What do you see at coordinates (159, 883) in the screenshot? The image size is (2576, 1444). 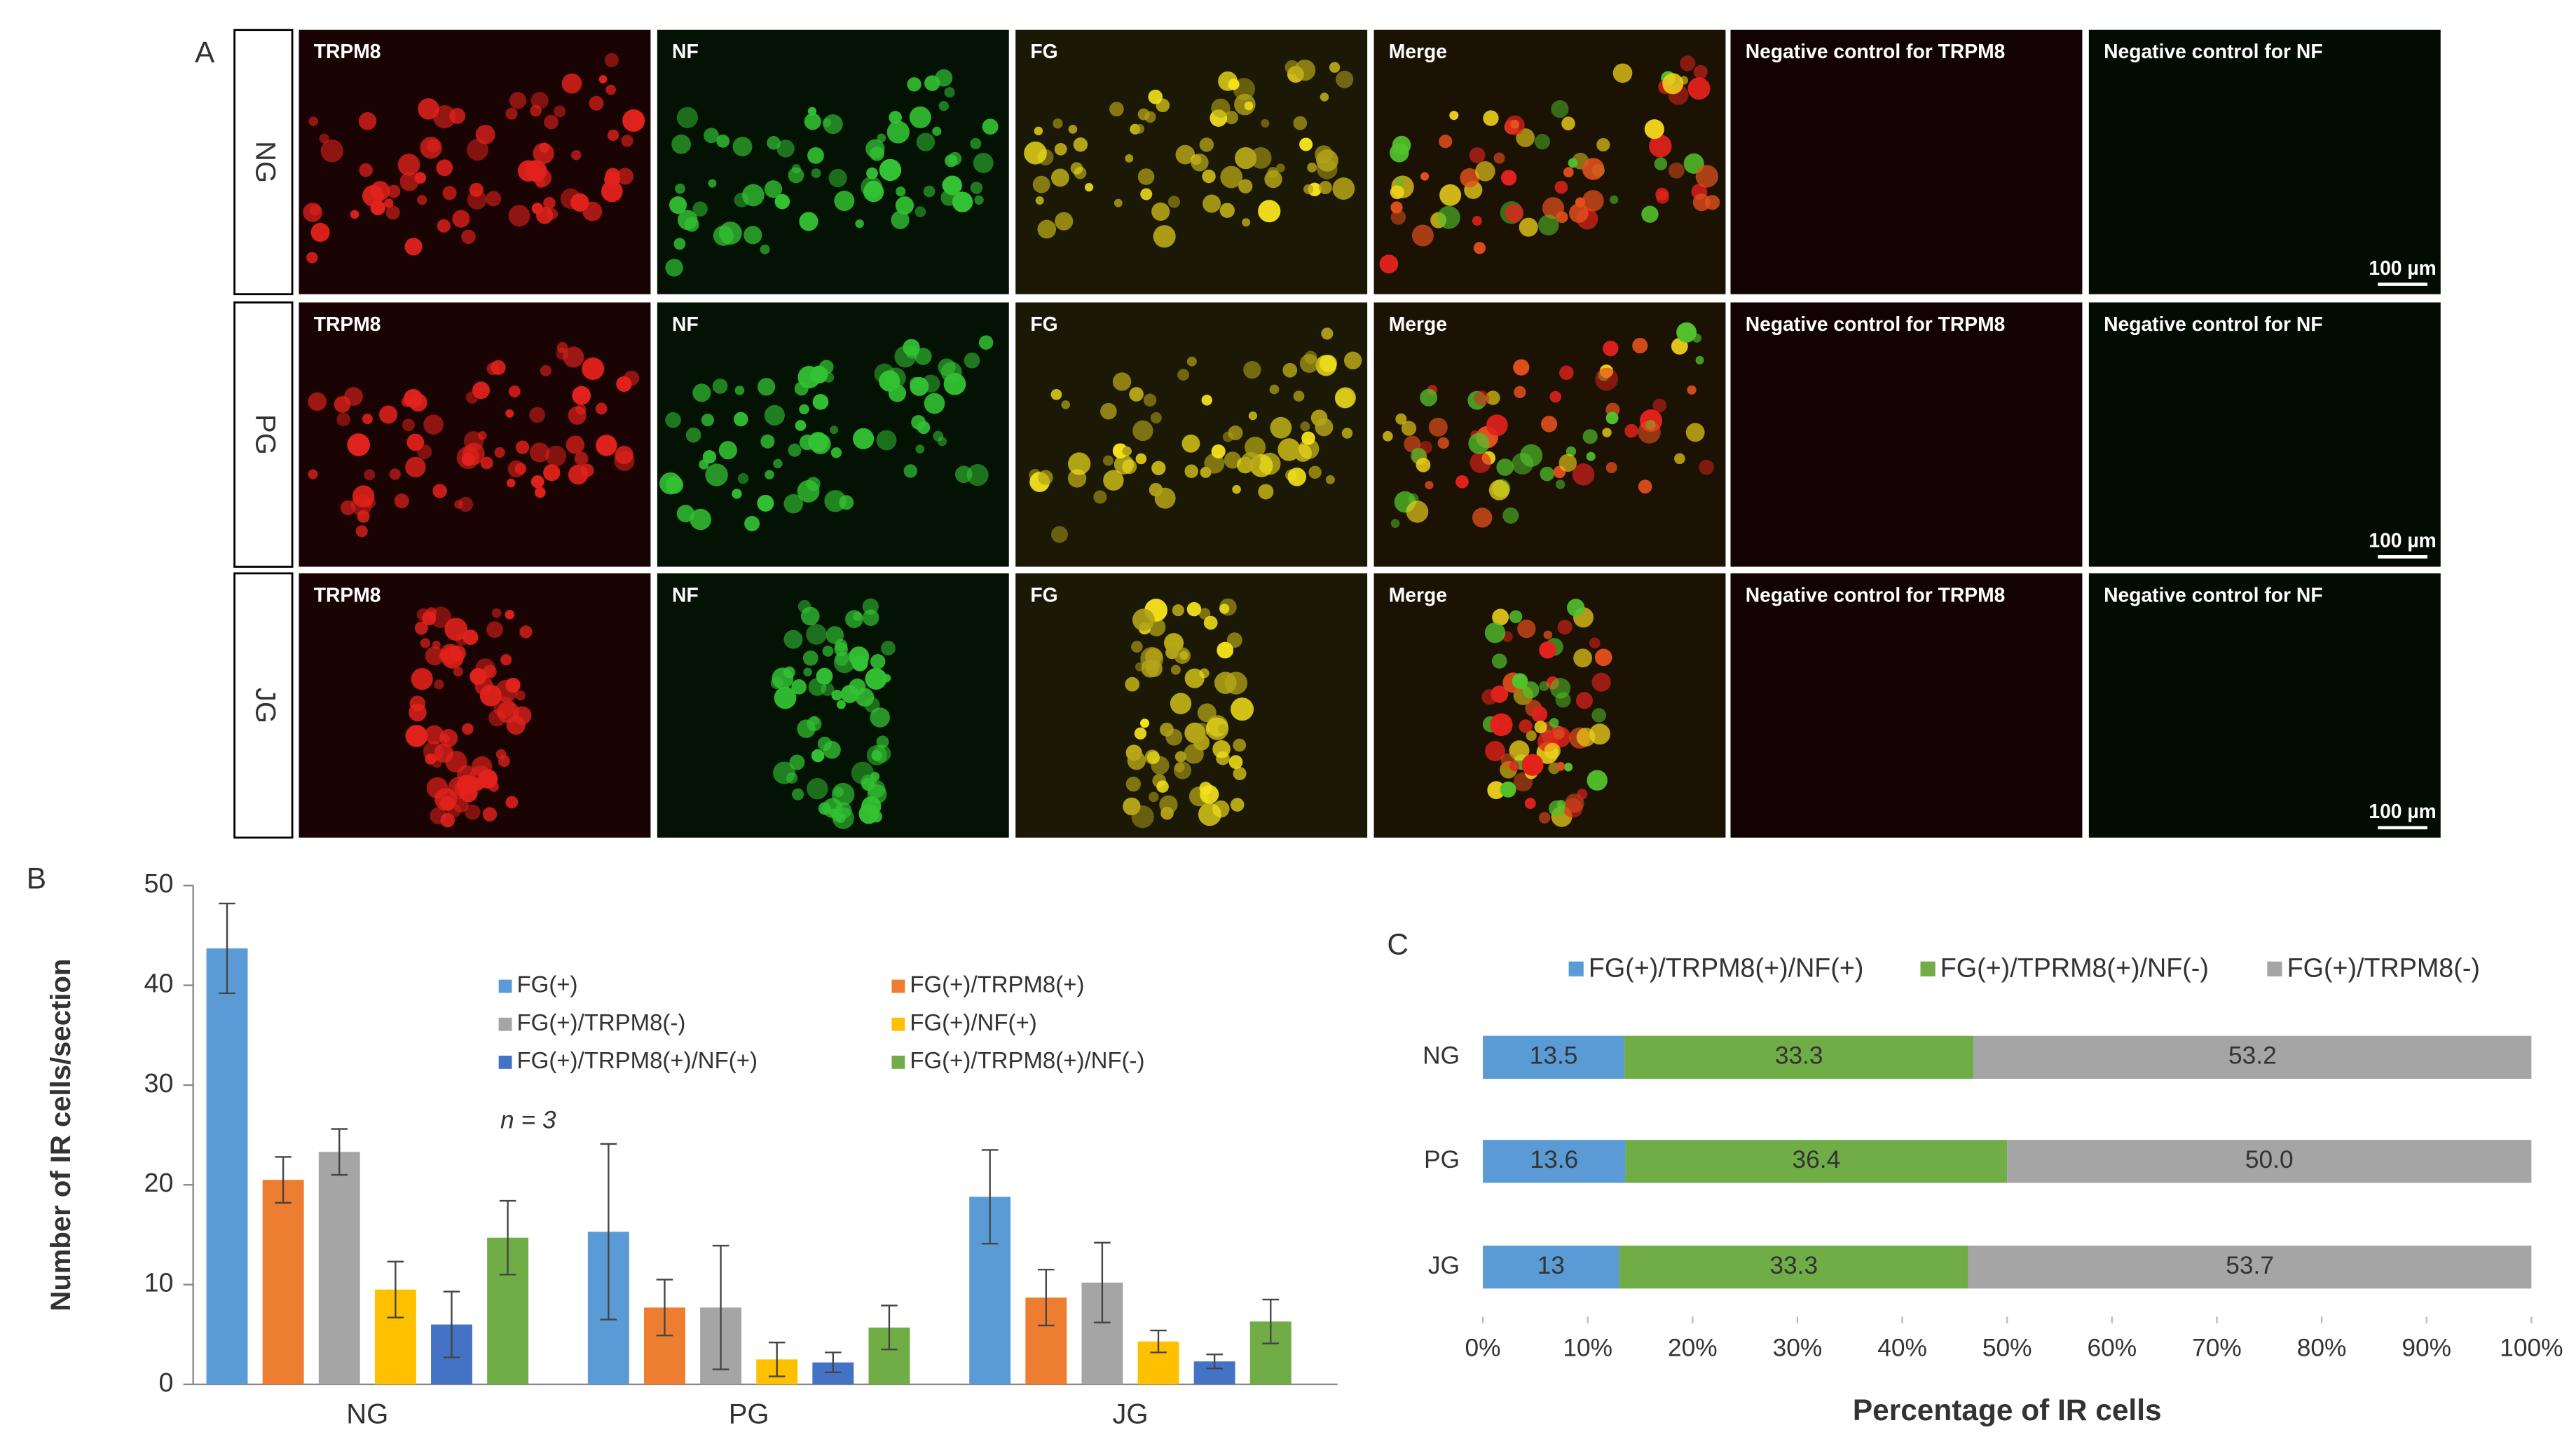 I see `y-tick-label: 50` at bounding box center [159, 883].